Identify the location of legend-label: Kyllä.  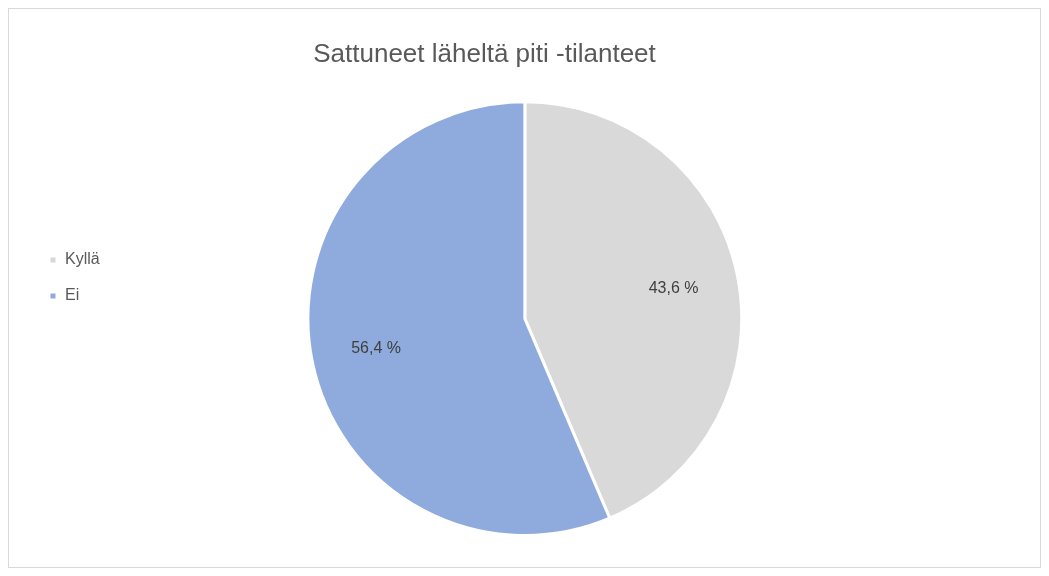
(82, 259).